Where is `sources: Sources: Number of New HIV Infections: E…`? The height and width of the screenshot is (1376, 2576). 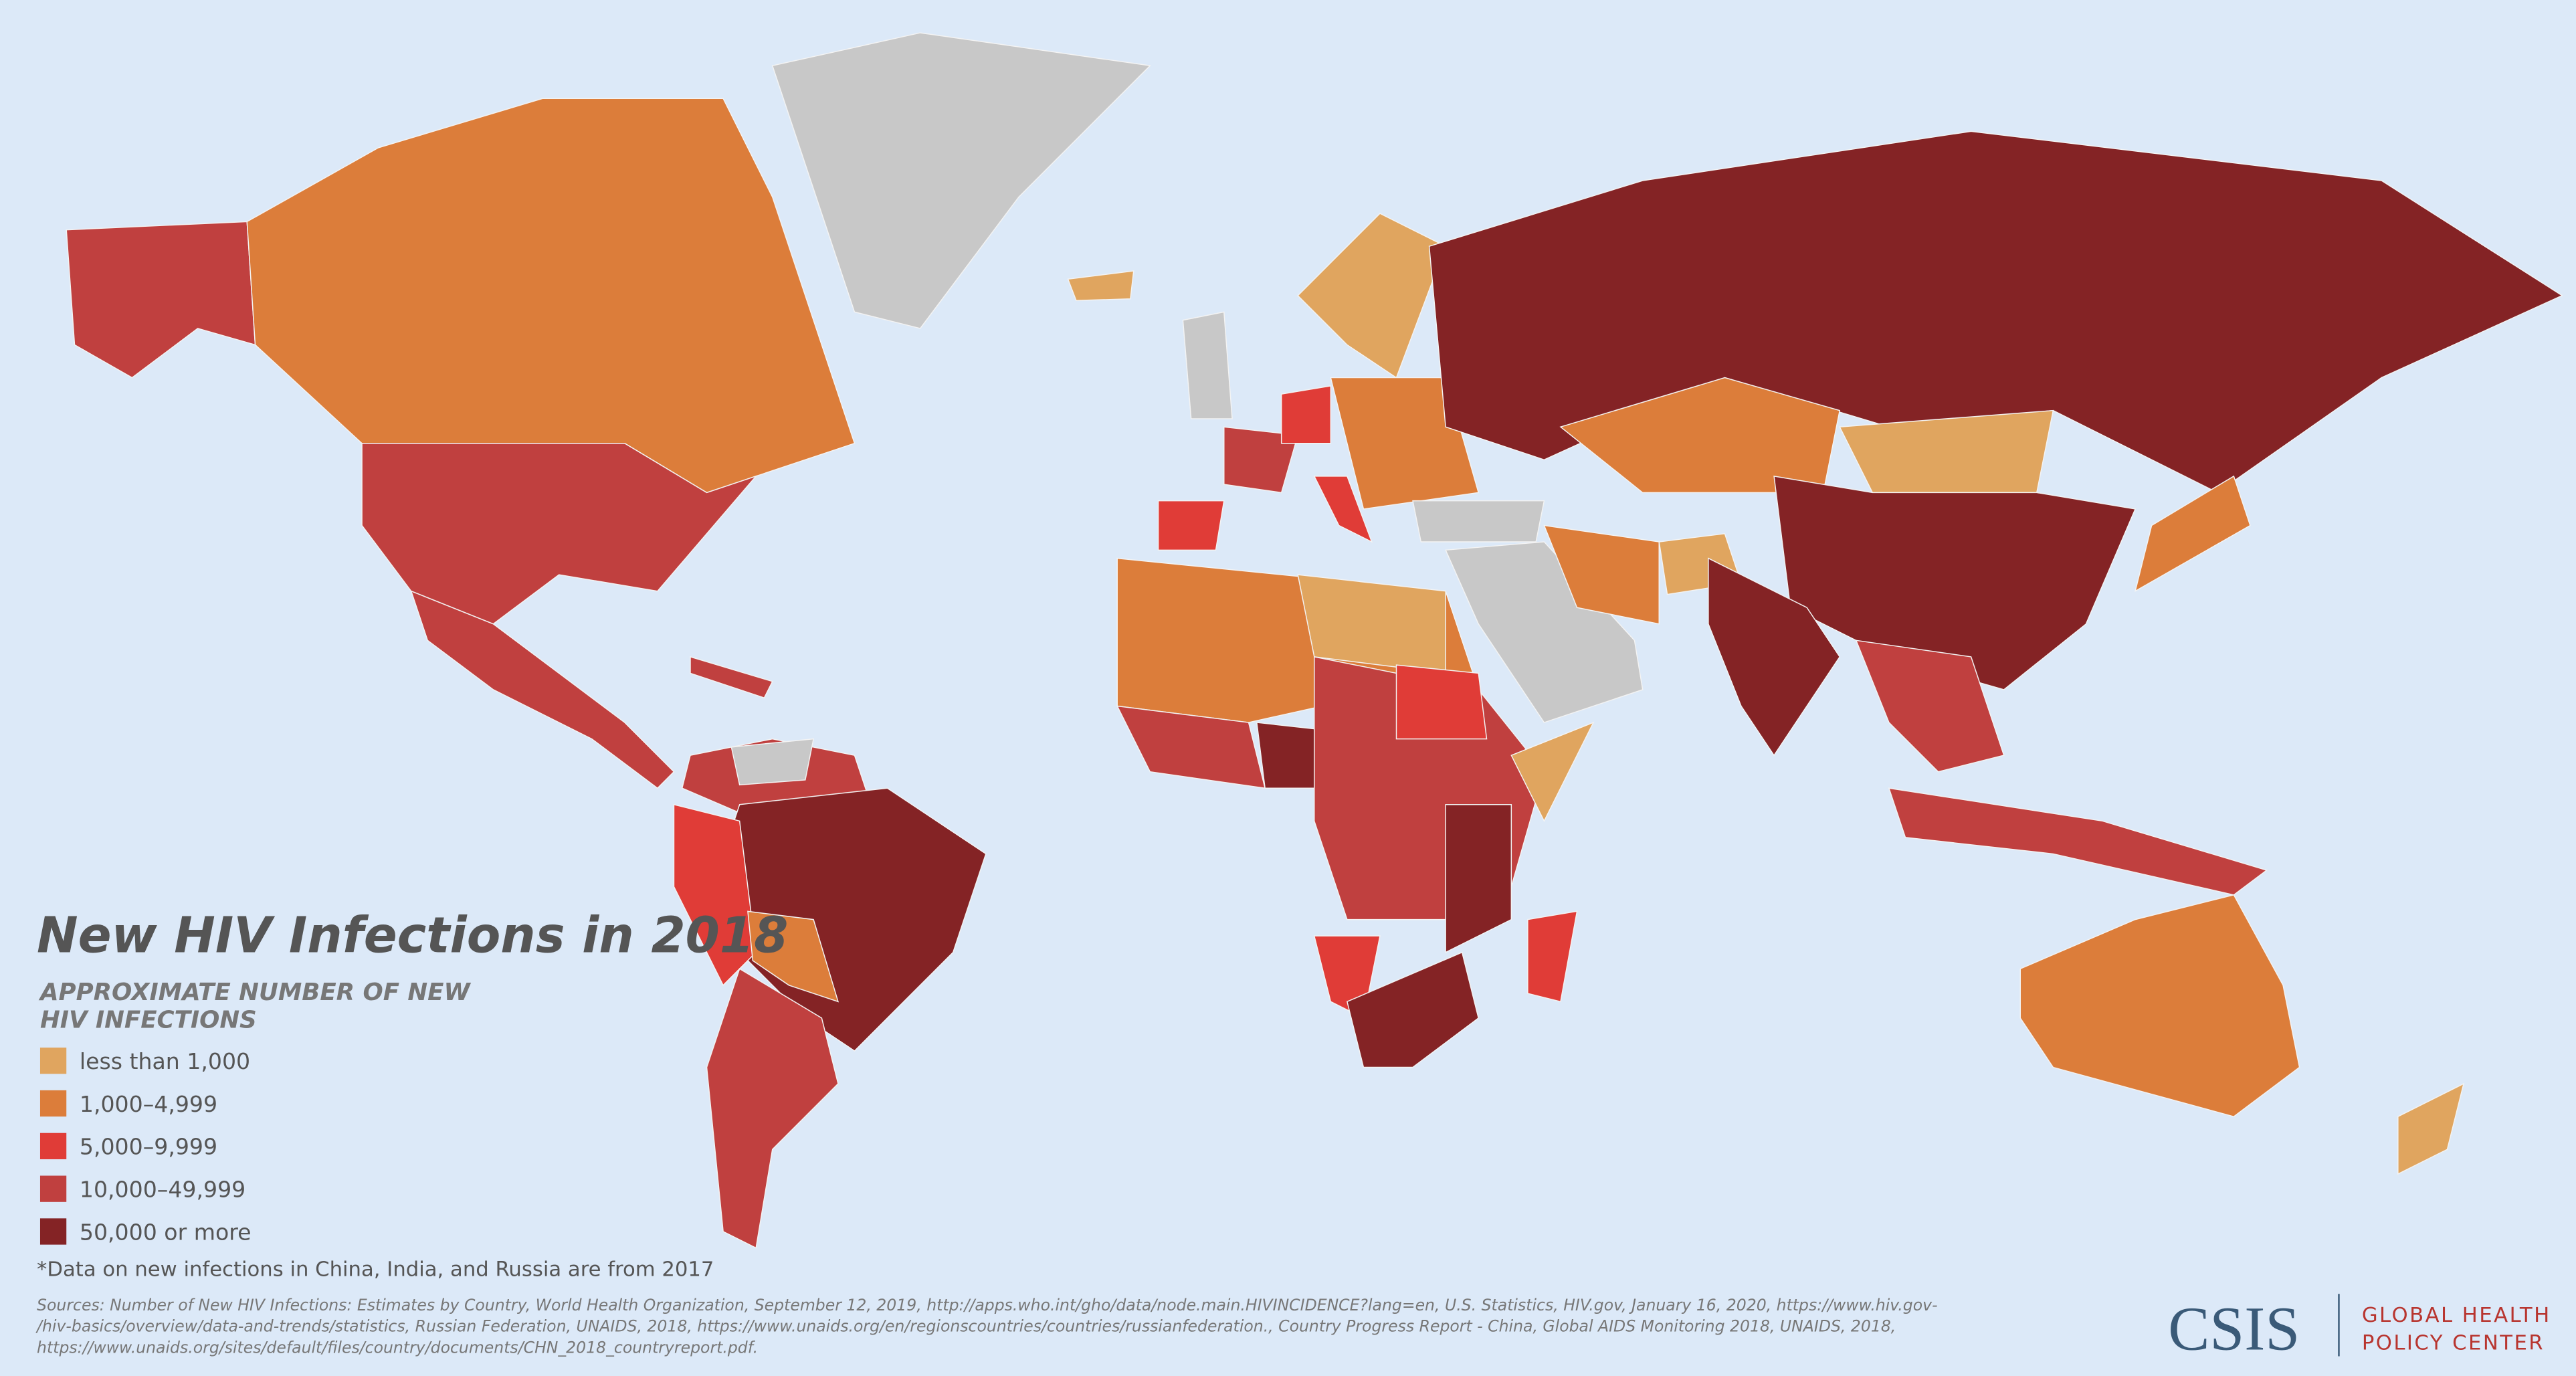 sources: Sources: Number of New HIV Infections: E… is located at coordinates (987, 1305).